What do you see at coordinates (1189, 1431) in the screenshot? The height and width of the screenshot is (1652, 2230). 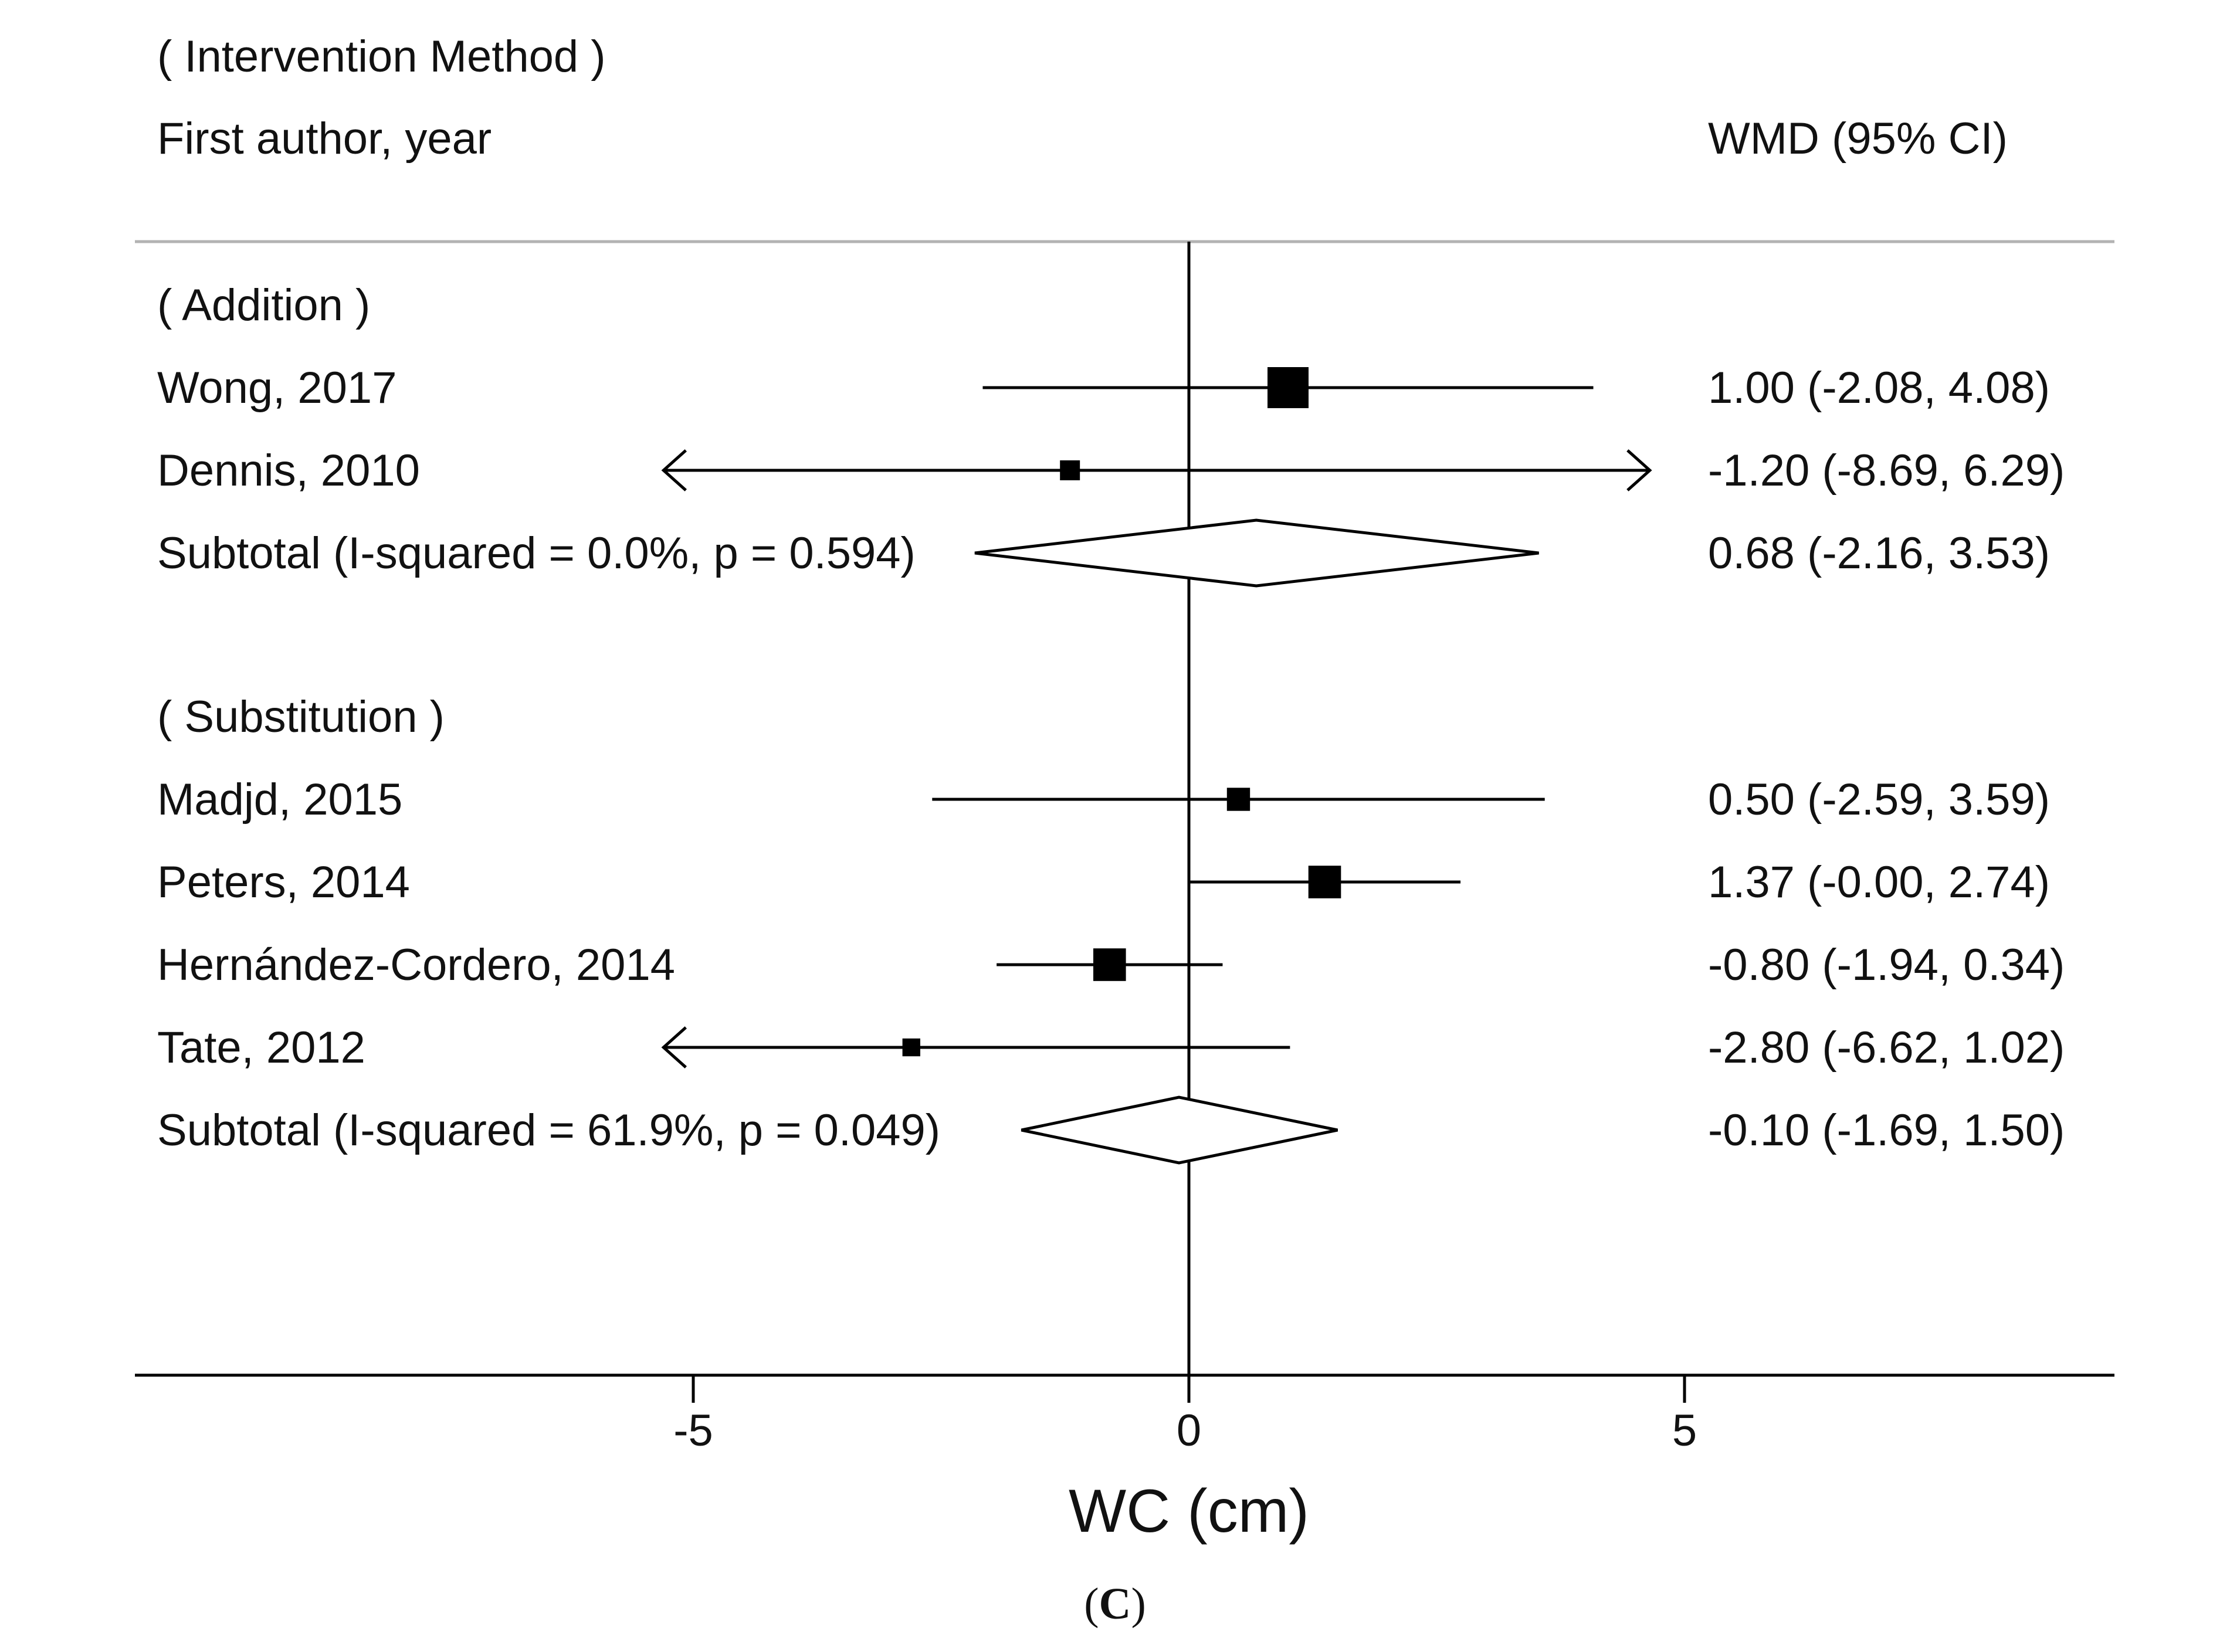 I see `x-tick-label: 0` at bounding box center [1189, 1431].